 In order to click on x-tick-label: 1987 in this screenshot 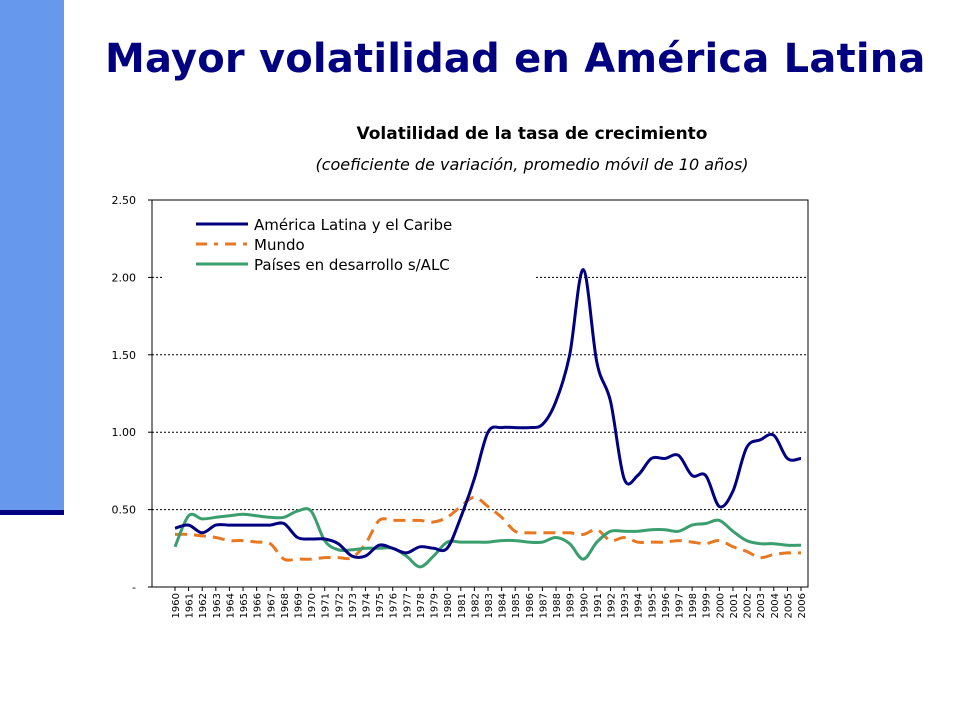, I will do `click(543, 605)`.